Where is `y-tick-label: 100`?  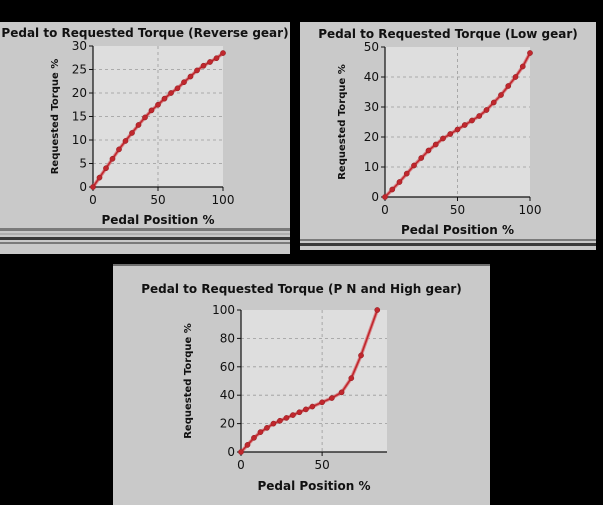
y-tick-label: 100 is located at coordinates (223, 310).